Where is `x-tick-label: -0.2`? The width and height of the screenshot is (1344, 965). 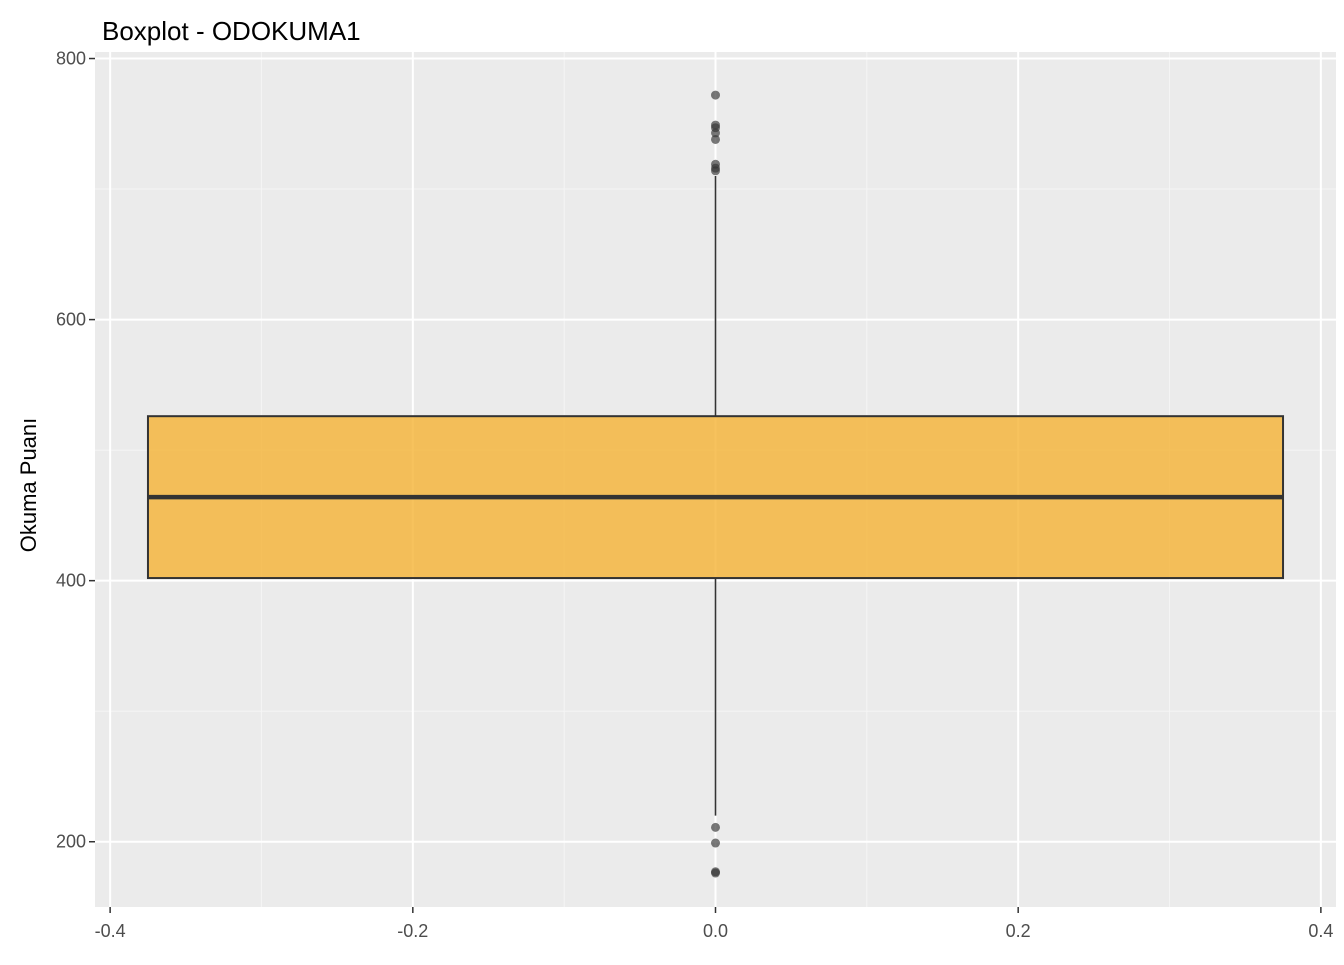
x-tick-label: -0.2 is located at coordinates (412, 931).